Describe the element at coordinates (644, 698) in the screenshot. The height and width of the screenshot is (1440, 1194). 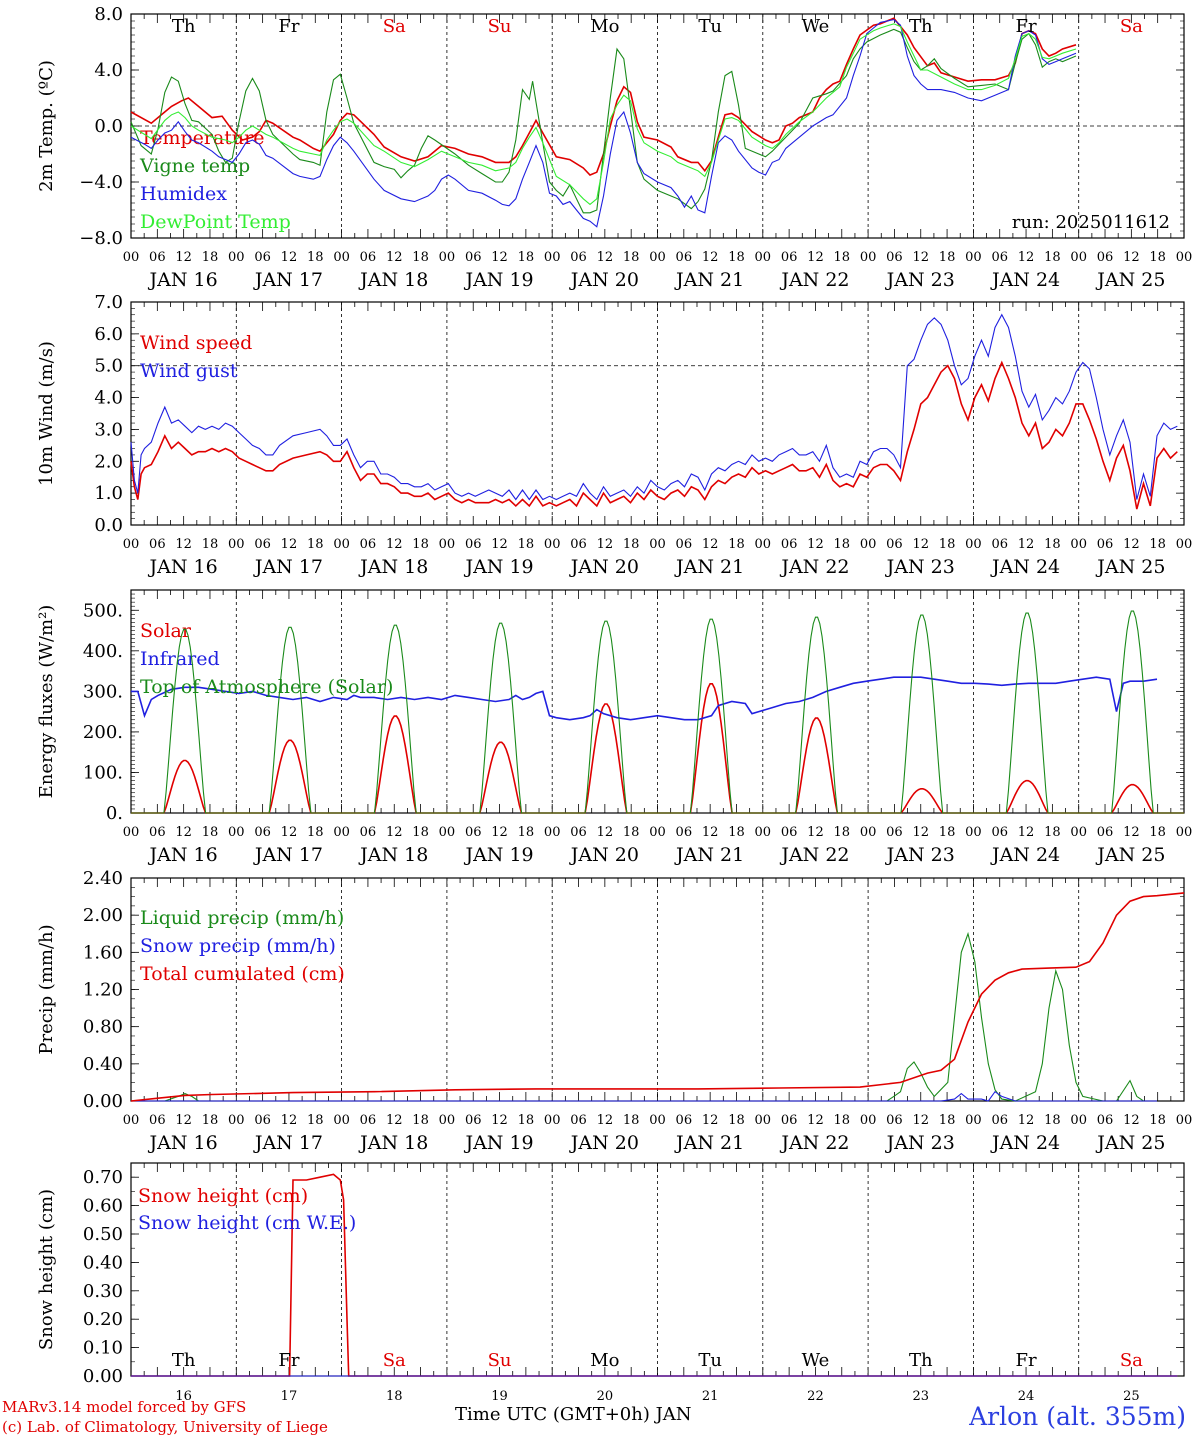
I see `series-line-infrared` at that location.